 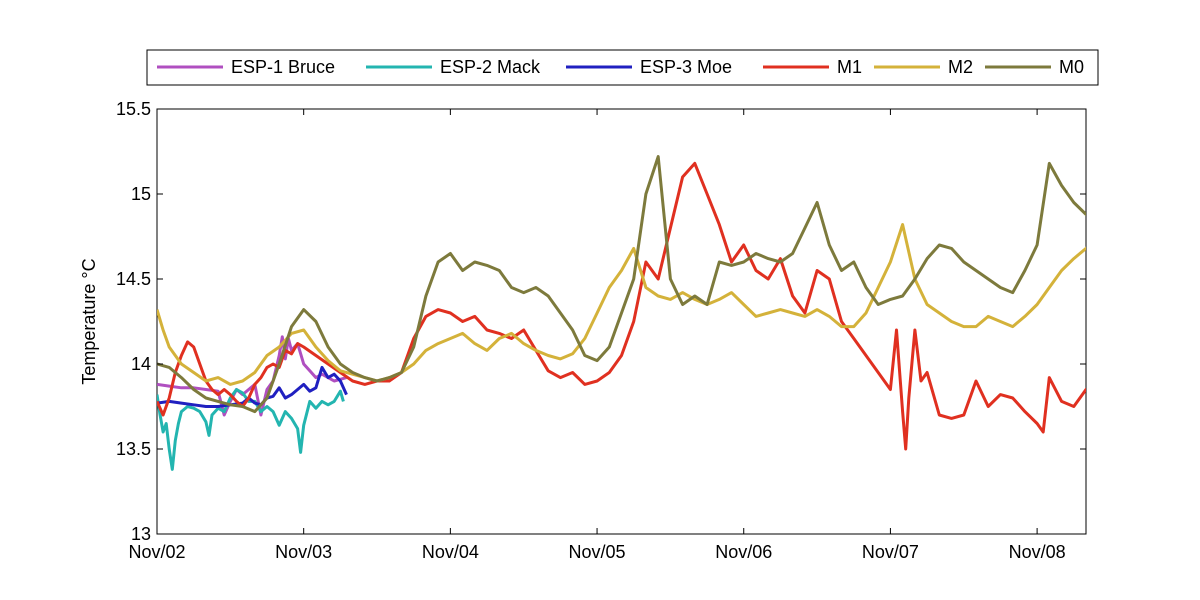 What do you see at coordinates (283, 67) in the screenshot?
I see `legend-label-esp-1-bruce: ESP-1 Bruce` at bounding box center [283, 67].